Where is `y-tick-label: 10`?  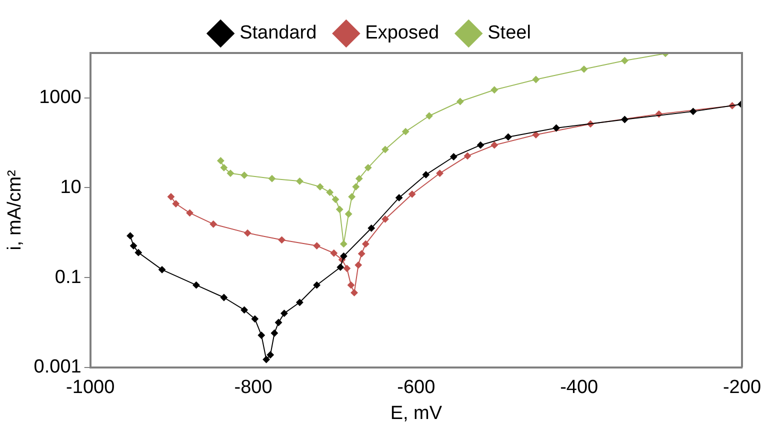 y-tick-label: 10 is located at coordinates (71, 187).